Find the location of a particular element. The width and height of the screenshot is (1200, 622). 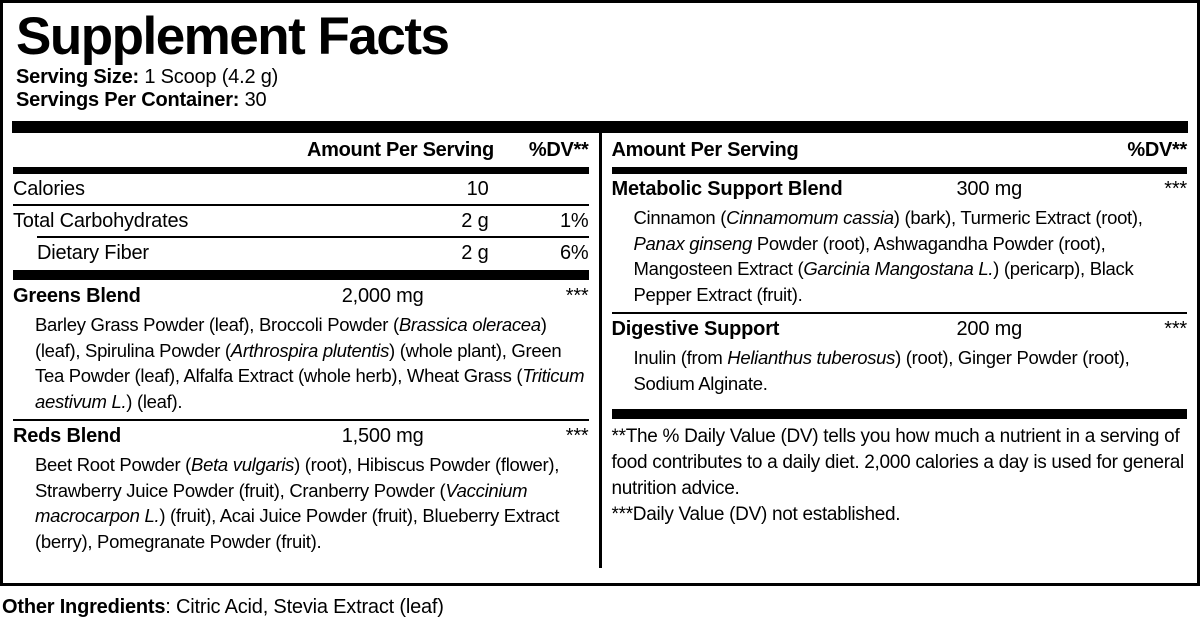

latin-name: Panax ginseng is located at coordinates (693, 243).